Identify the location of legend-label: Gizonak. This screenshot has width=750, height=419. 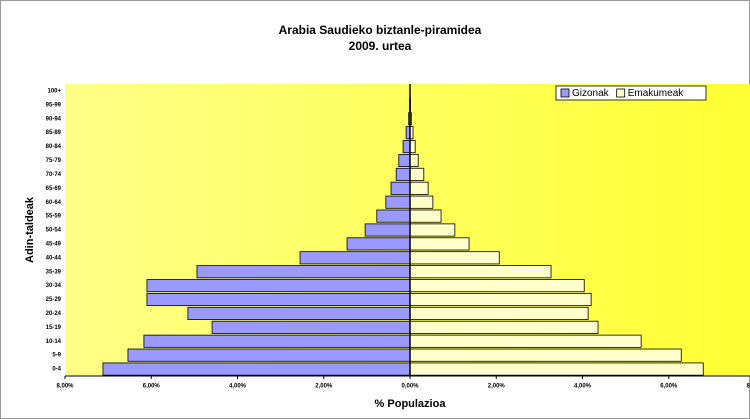
(591, 93).